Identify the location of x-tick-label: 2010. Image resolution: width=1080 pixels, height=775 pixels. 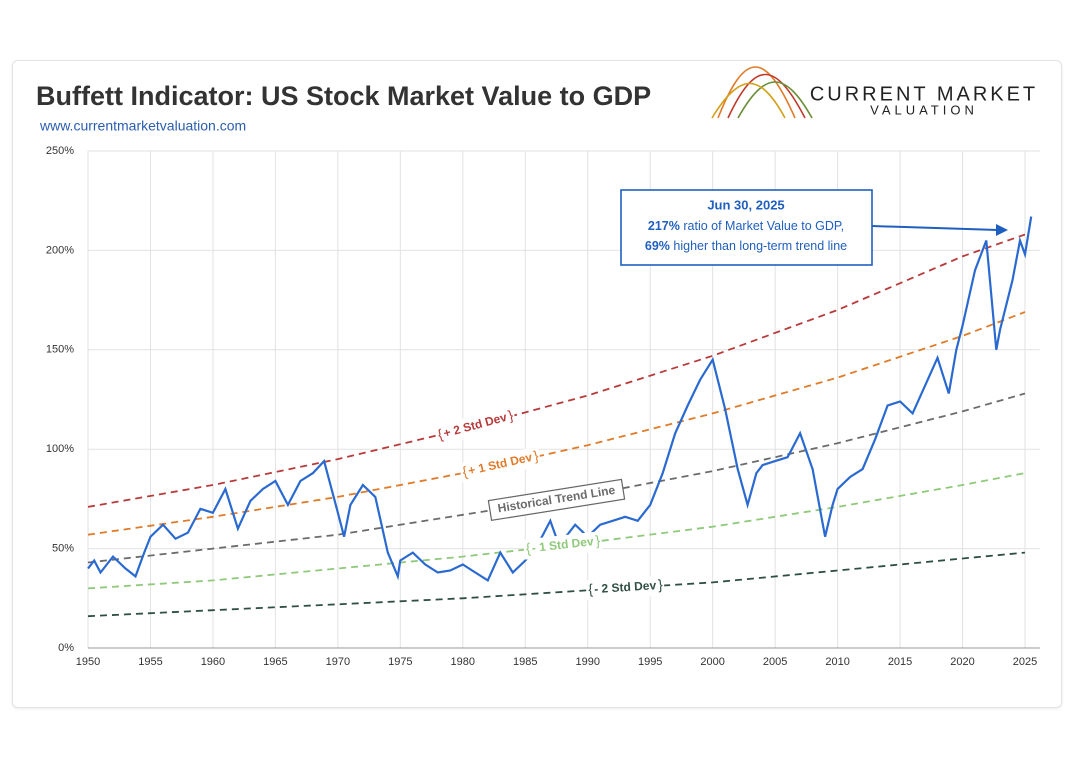
(837, 662).